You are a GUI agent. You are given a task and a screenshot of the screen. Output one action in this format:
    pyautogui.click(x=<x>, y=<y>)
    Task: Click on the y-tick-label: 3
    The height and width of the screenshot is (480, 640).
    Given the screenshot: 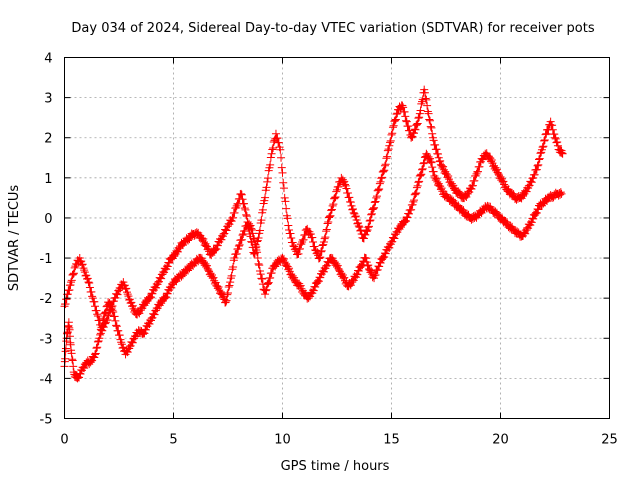 What is the action you would take?
    pyautogui.click(x=48, y=99)
    